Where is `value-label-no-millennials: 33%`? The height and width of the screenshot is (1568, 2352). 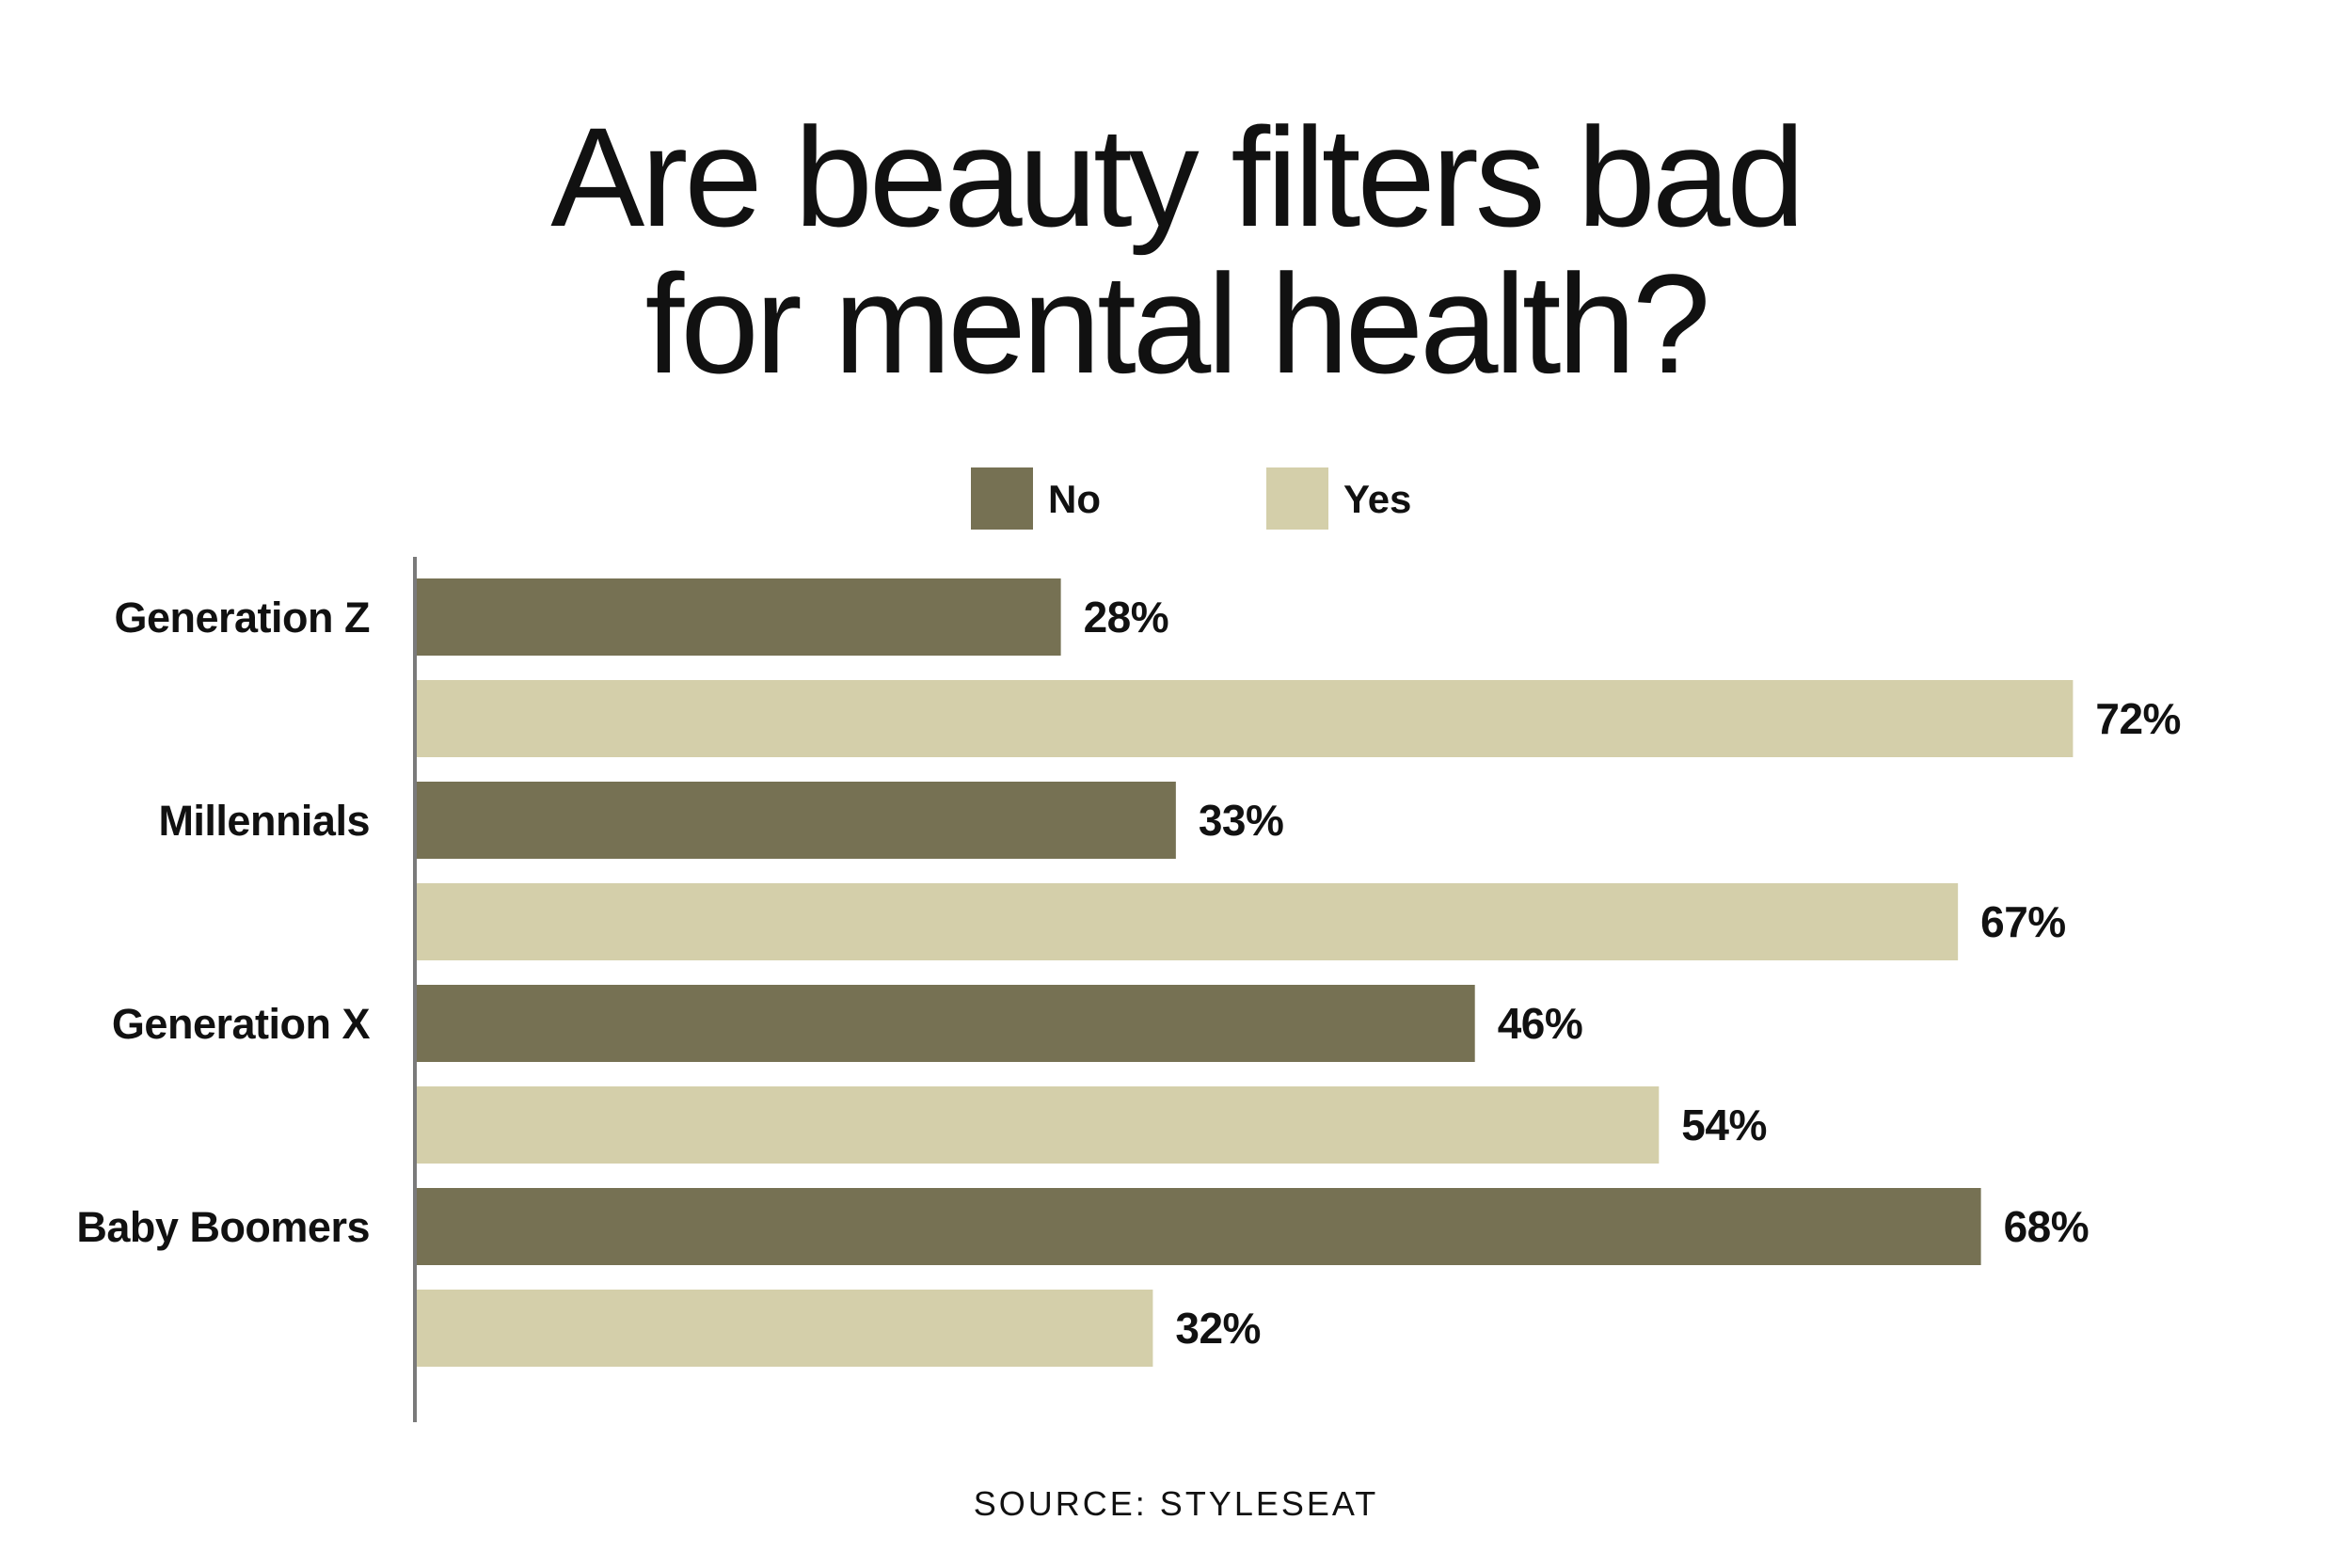
value-label-no-millennials: 33% is located at coordinates (1241, 820).